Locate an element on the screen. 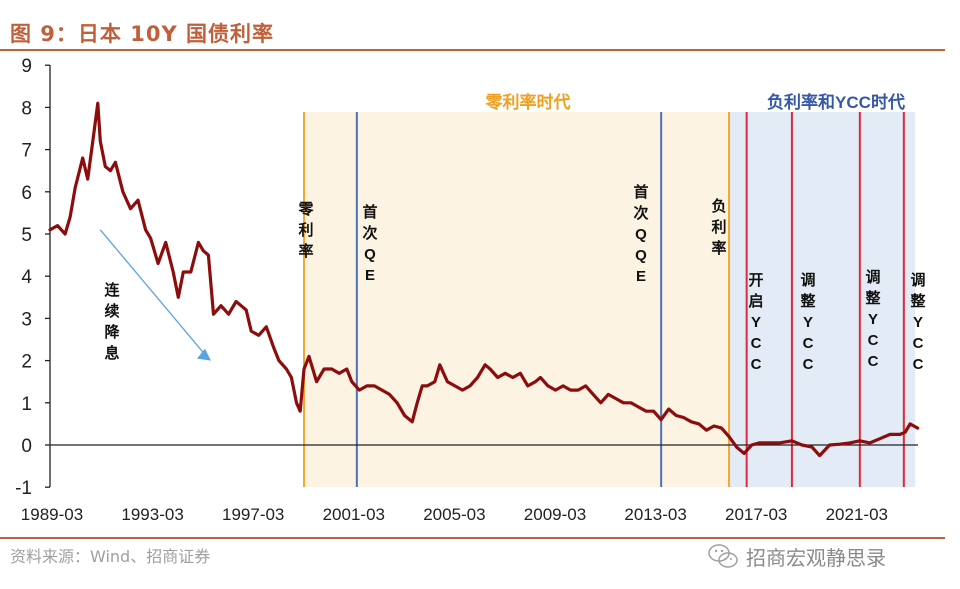  y-tick-label: 2 is located at coordinates (26, 362).